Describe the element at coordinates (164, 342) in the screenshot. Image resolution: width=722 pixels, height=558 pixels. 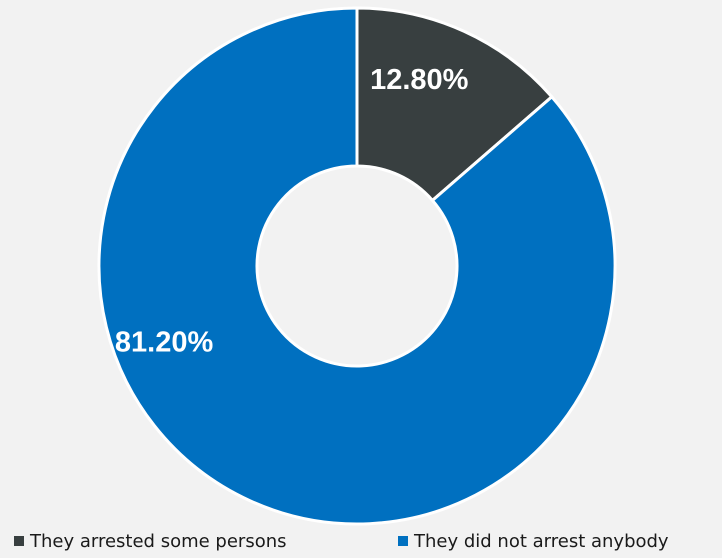
I see `data-label-not-arrested: 81.20%` at that location.